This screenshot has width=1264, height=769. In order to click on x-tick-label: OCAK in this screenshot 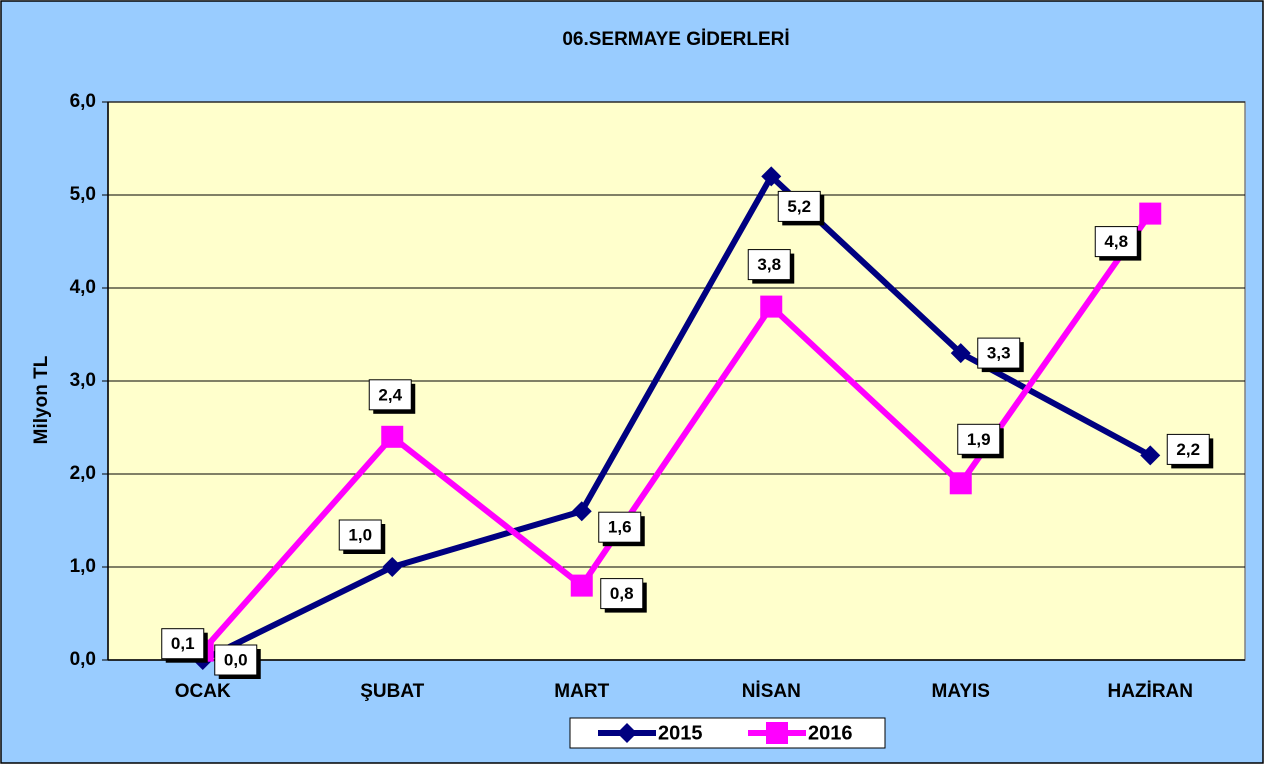, I will do `click(203, 691)`.